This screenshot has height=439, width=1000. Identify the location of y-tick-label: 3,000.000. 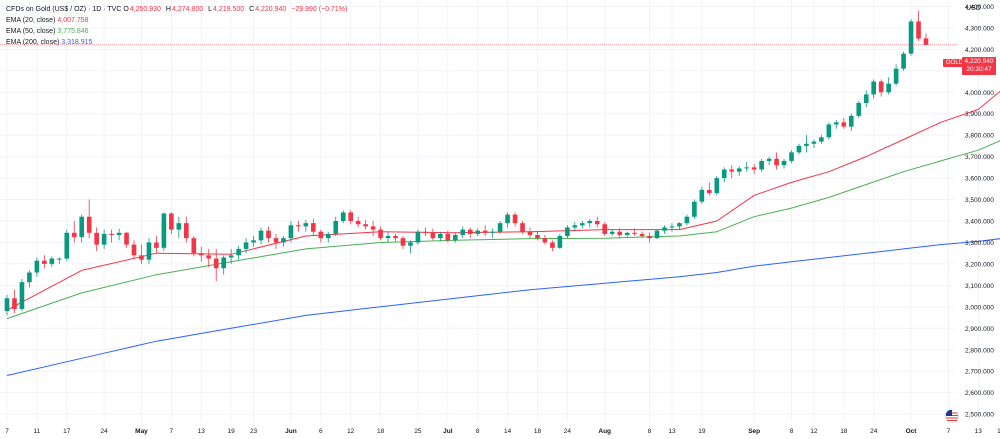
(979, 307).